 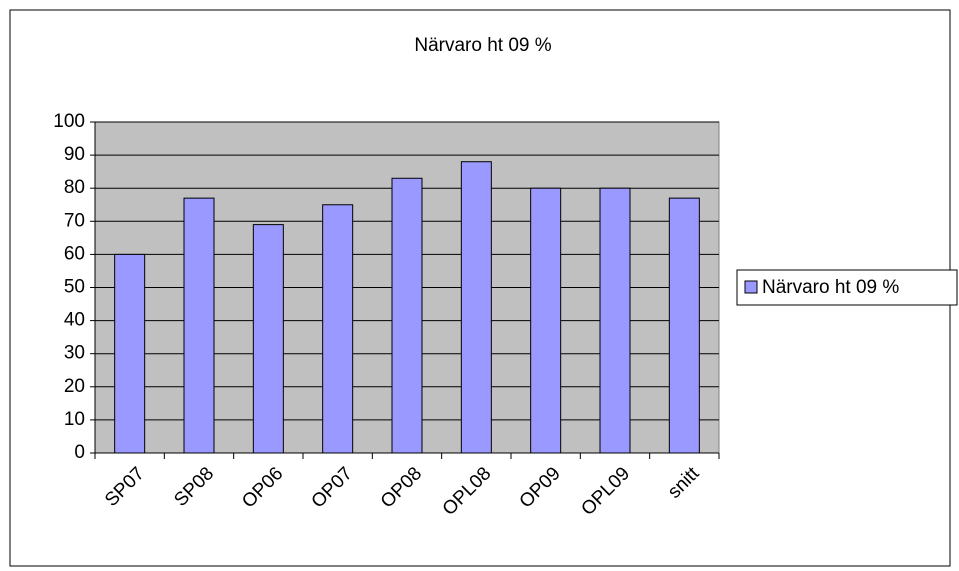 I want to click on y-tick-label: 50, so click(x=74, y=287).